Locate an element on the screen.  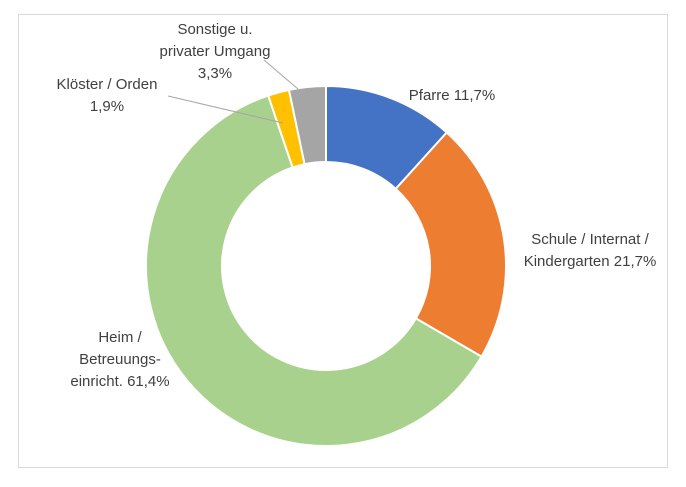
label-heim: Heim / Betreuungs- einricht. 61,4% is located at coordinates (119, 360).